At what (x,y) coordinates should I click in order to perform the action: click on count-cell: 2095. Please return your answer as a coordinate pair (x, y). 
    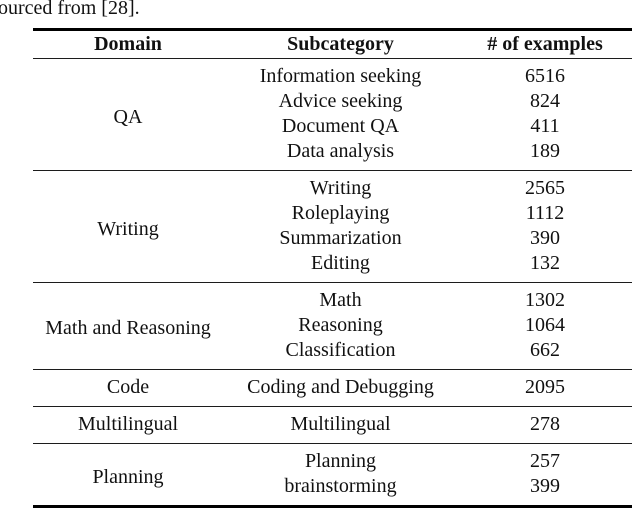
    Looking at the image, I should click on (545, 387).